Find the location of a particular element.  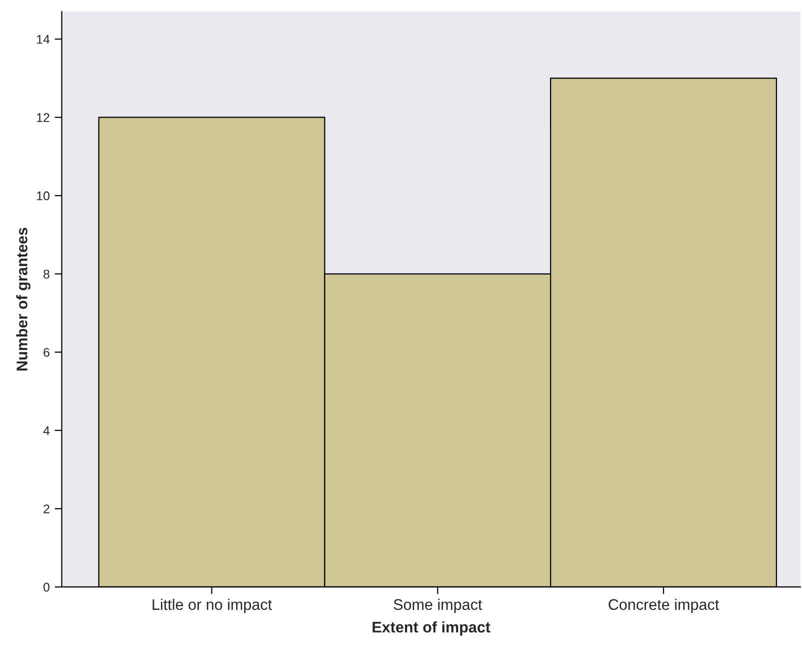

y-tick-label: 4 is located at coordinates (46, 430).